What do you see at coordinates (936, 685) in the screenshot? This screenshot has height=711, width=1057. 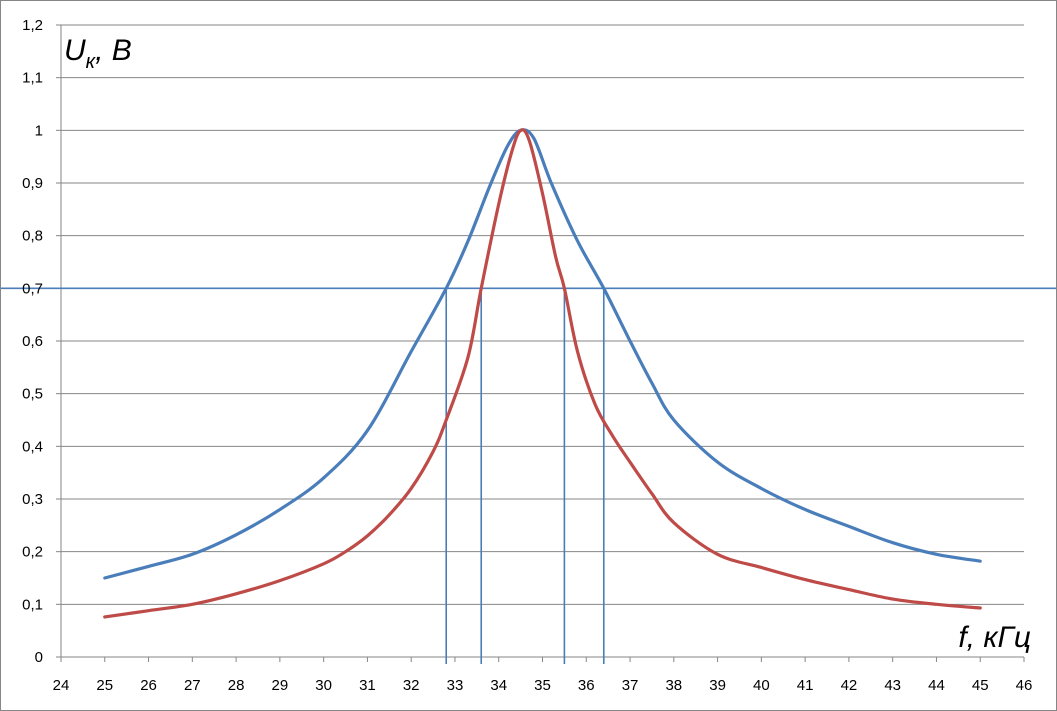 I see `x-tick-label: 44` at bounding box center [936, 685].